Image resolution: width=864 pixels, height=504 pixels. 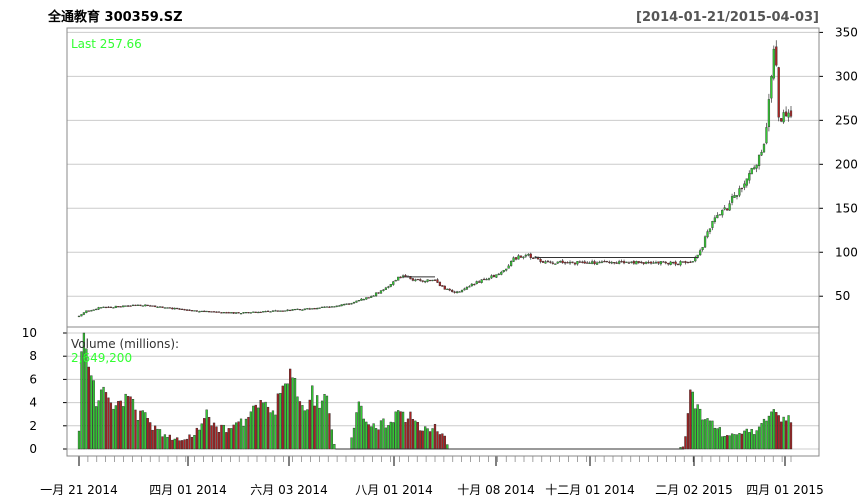 I want to click on date-tick-label: 六月 03 2014, so click(x=288, y=490).